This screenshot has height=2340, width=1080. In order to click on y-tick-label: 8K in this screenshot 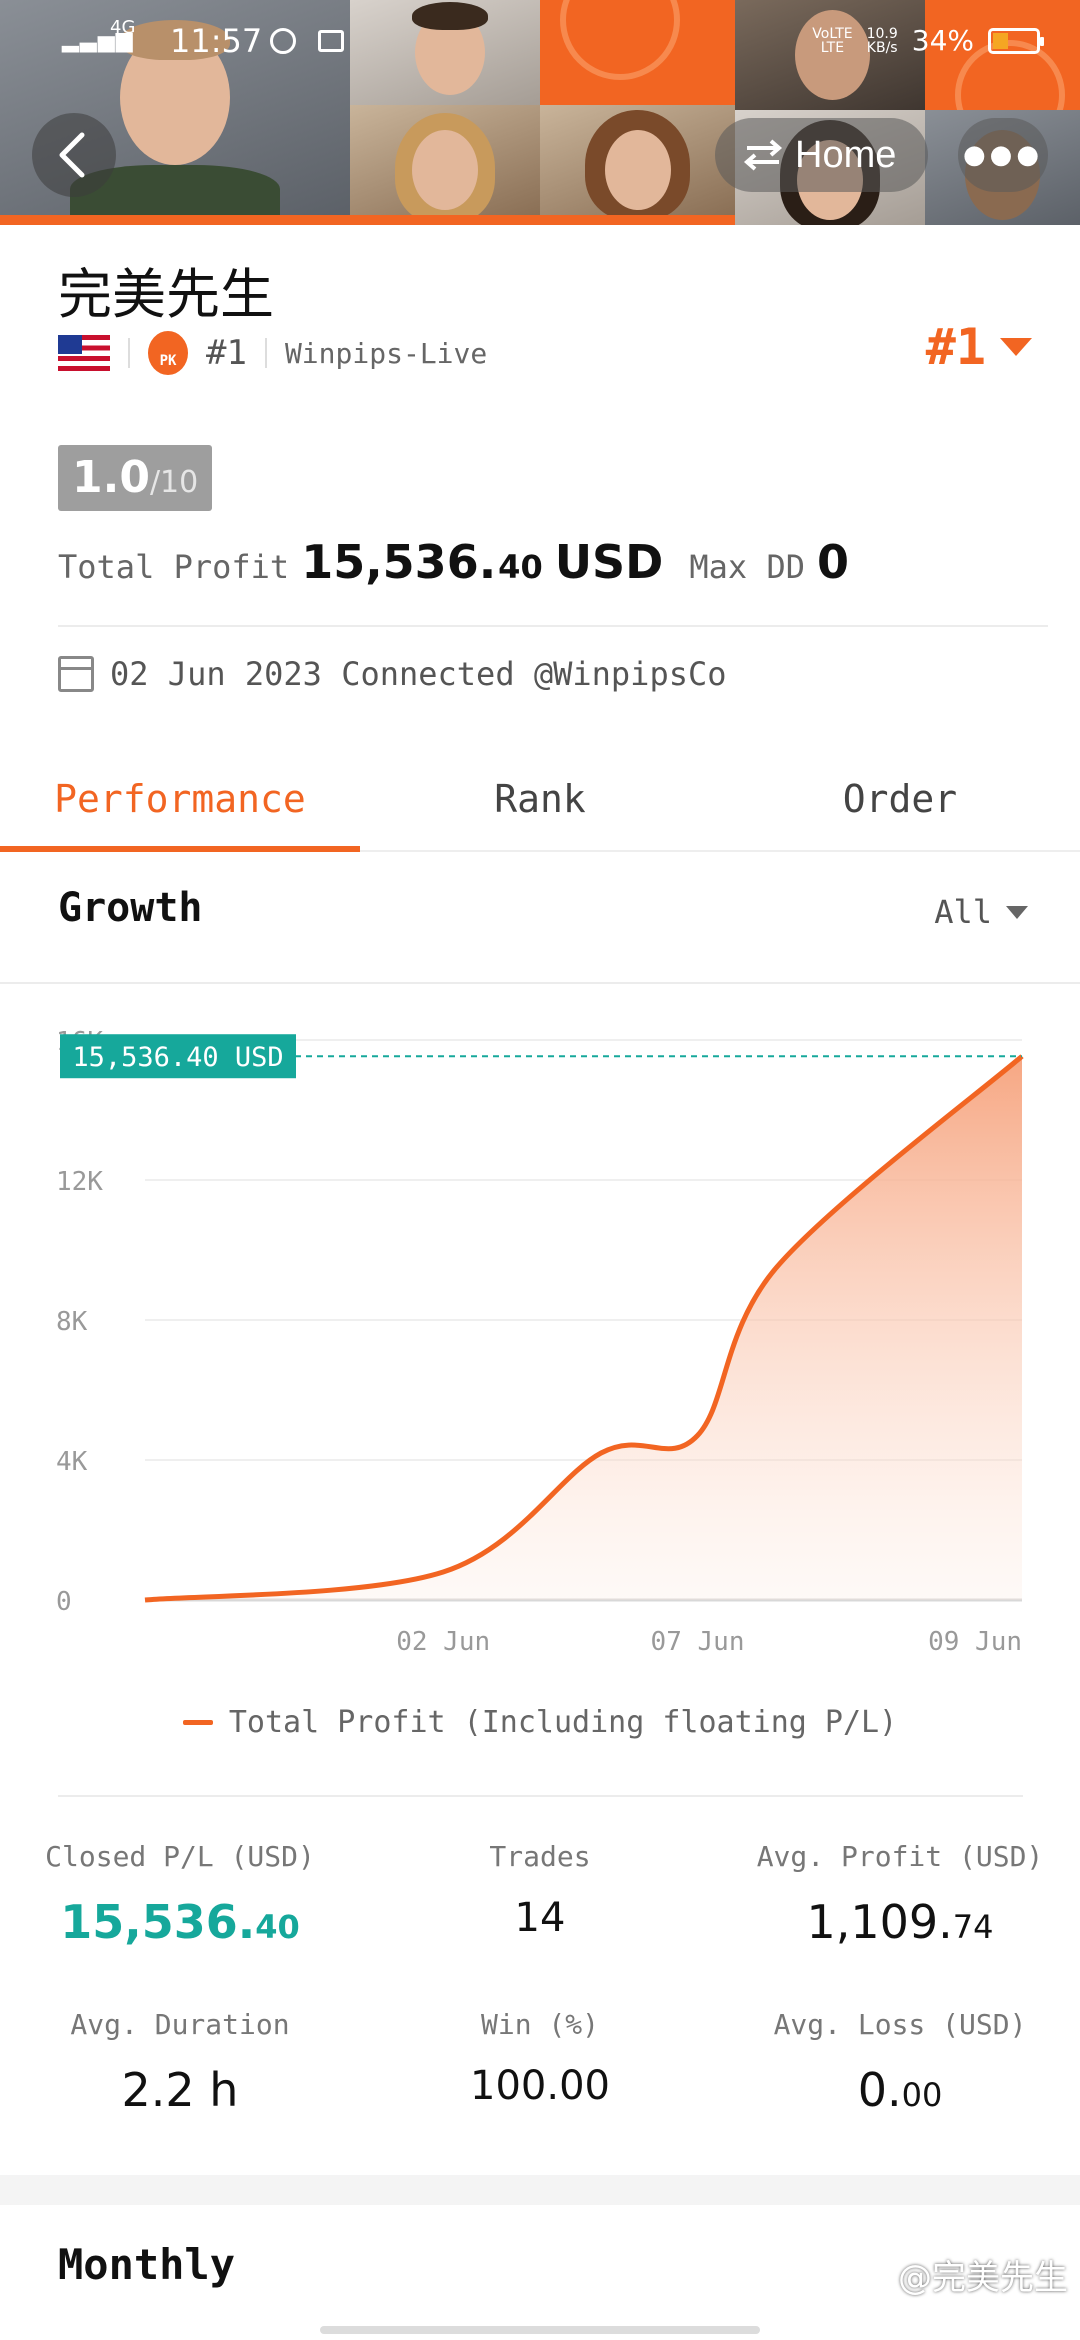, I will do `click(72, 1322)`.